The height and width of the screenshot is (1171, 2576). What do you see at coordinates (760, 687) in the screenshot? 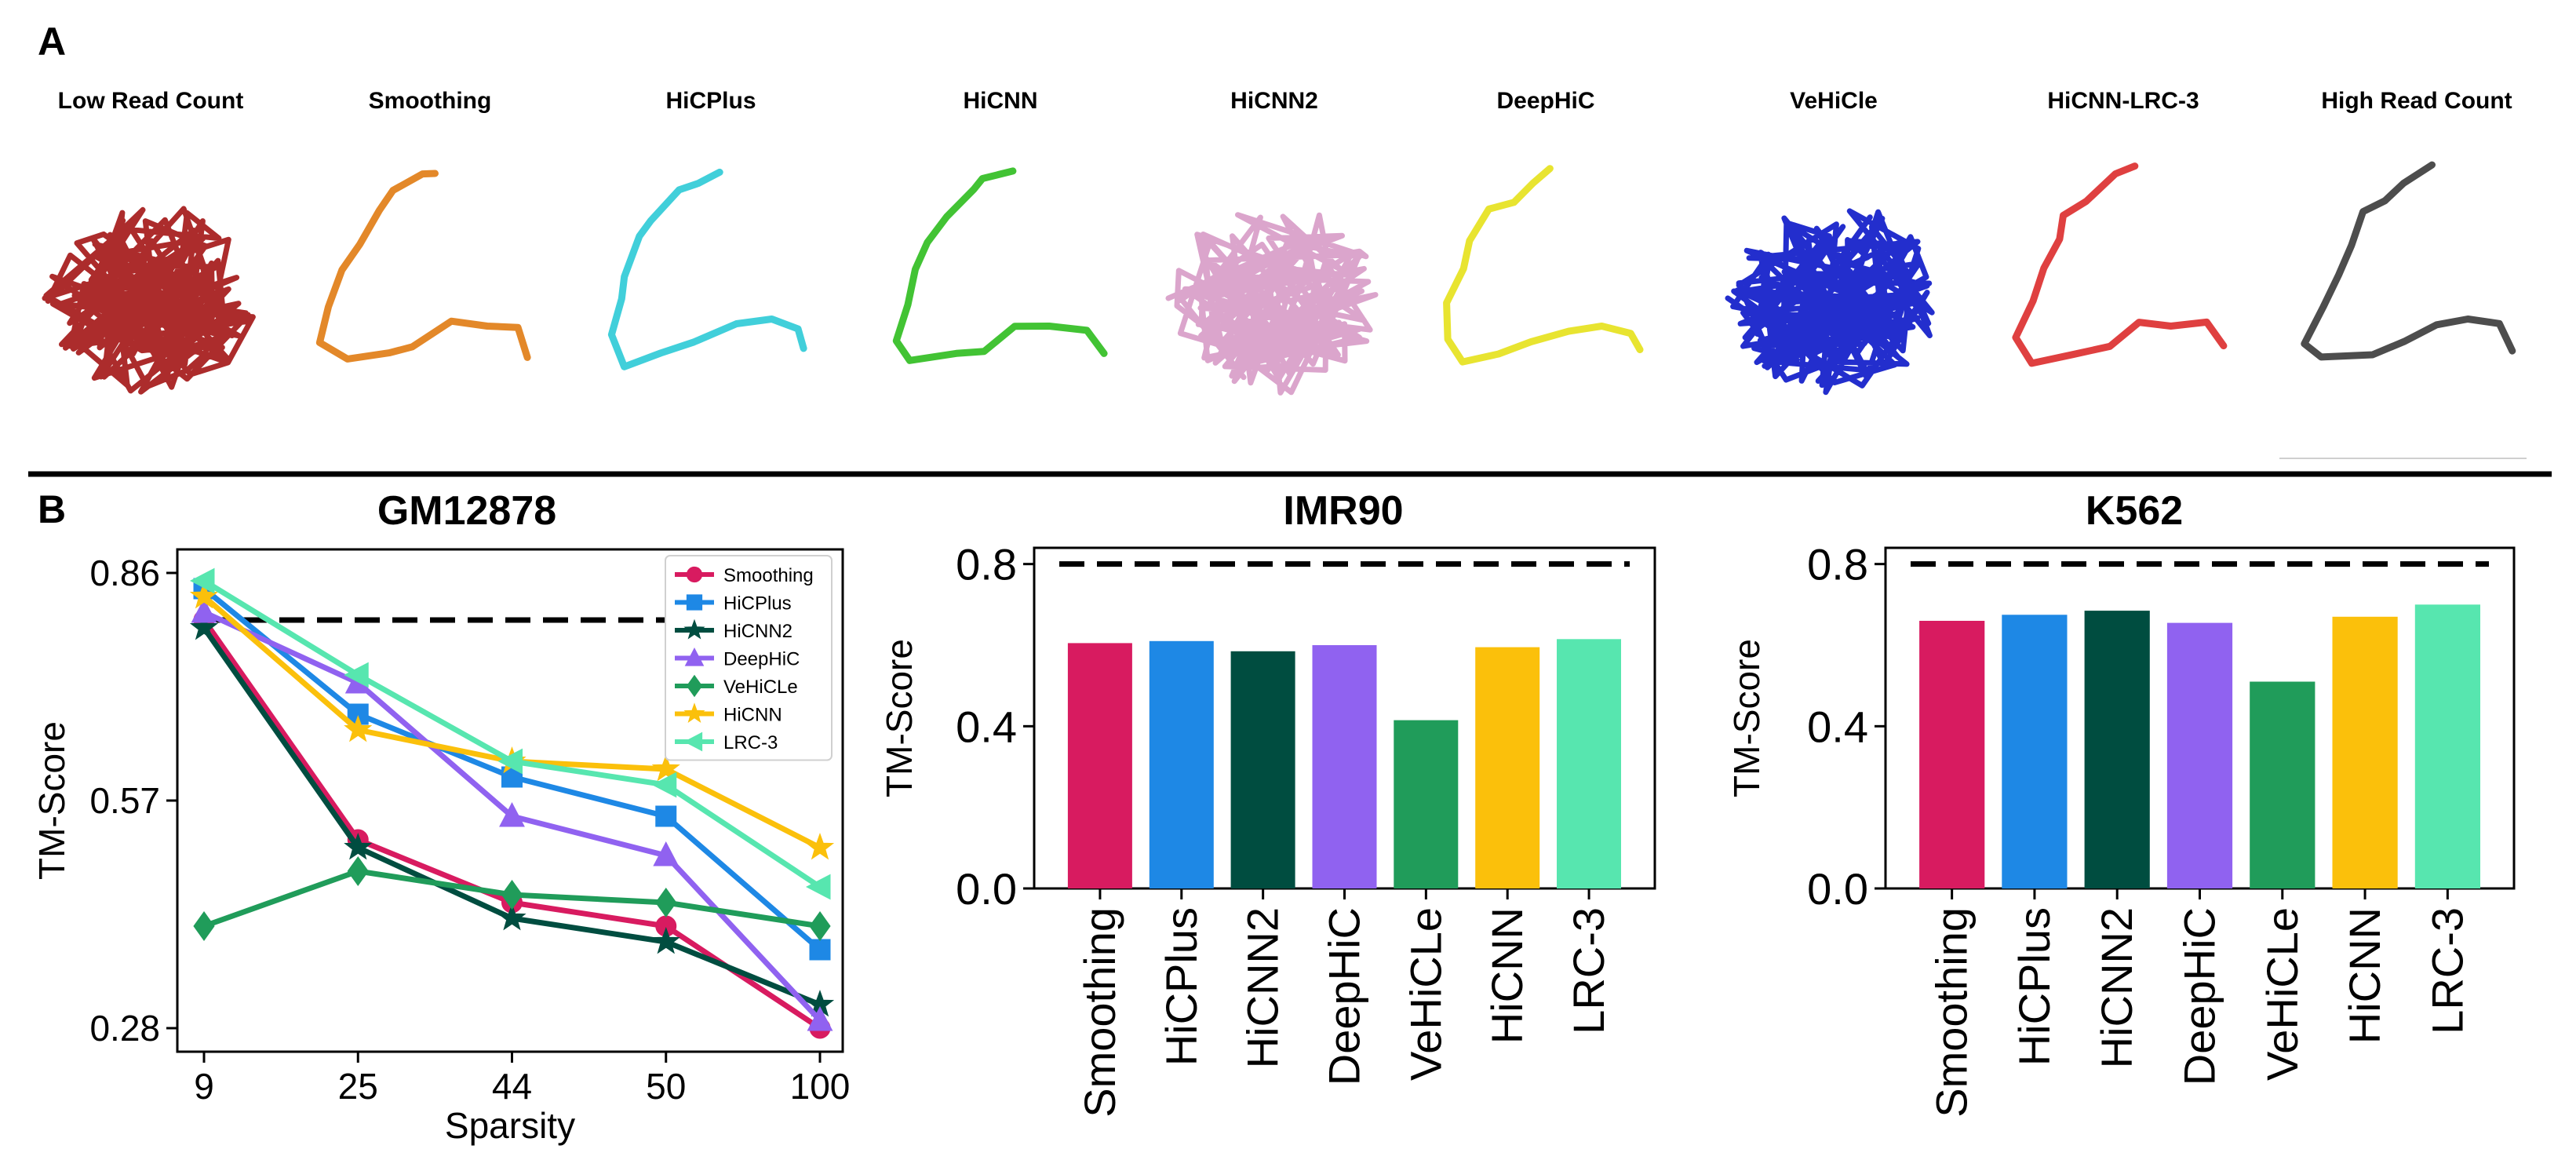
I see `legend-label: VeHiCLe` at bounding box center [760, 687].